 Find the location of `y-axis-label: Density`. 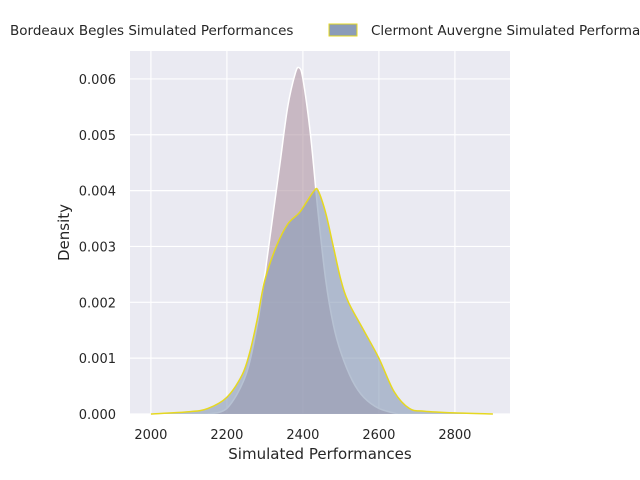

y-axis-label: Density is located at coordinates (64, 232).